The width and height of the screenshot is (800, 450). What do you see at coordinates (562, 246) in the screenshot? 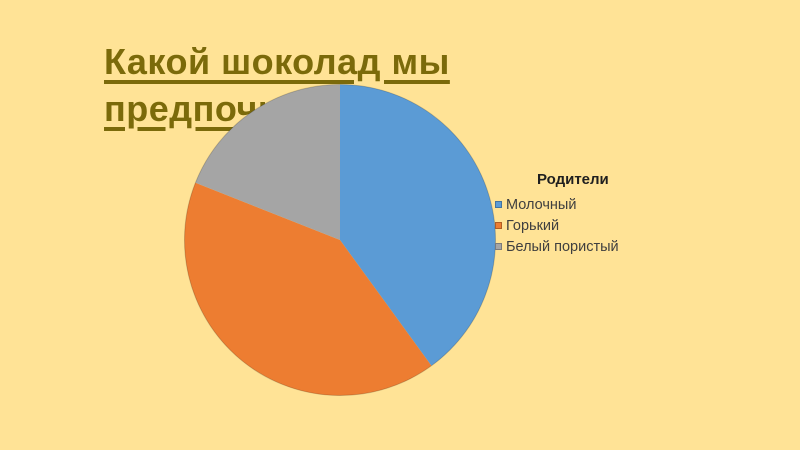
I see `legend-item-label: Белый пористый` at bounding box center [562, 246].